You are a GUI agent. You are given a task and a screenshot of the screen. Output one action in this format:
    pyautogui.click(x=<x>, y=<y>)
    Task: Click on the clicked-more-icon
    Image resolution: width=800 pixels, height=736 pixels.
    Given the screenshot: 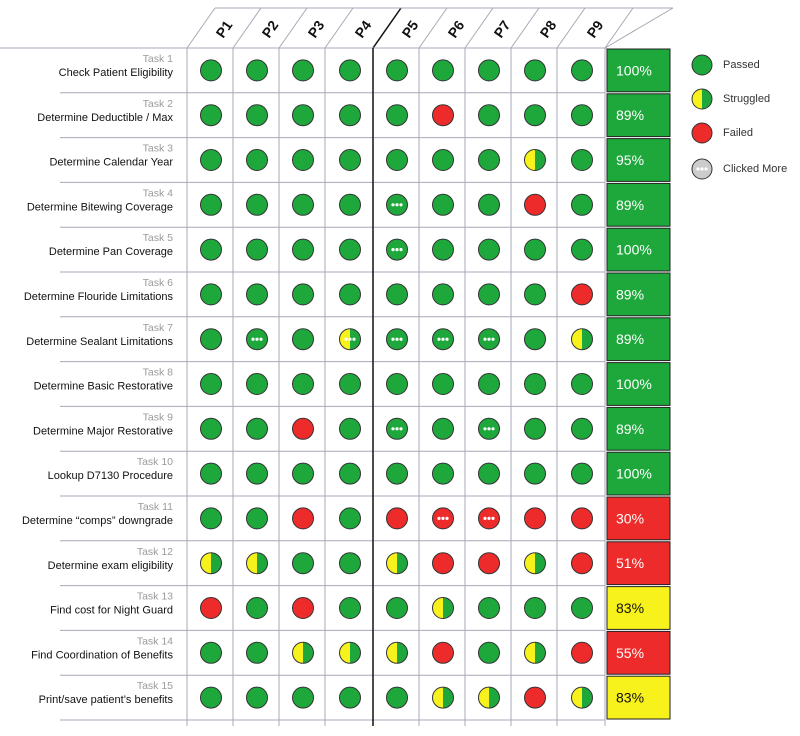 What is the action you would take?
    pyautogui.click(x=702, y=169)
    